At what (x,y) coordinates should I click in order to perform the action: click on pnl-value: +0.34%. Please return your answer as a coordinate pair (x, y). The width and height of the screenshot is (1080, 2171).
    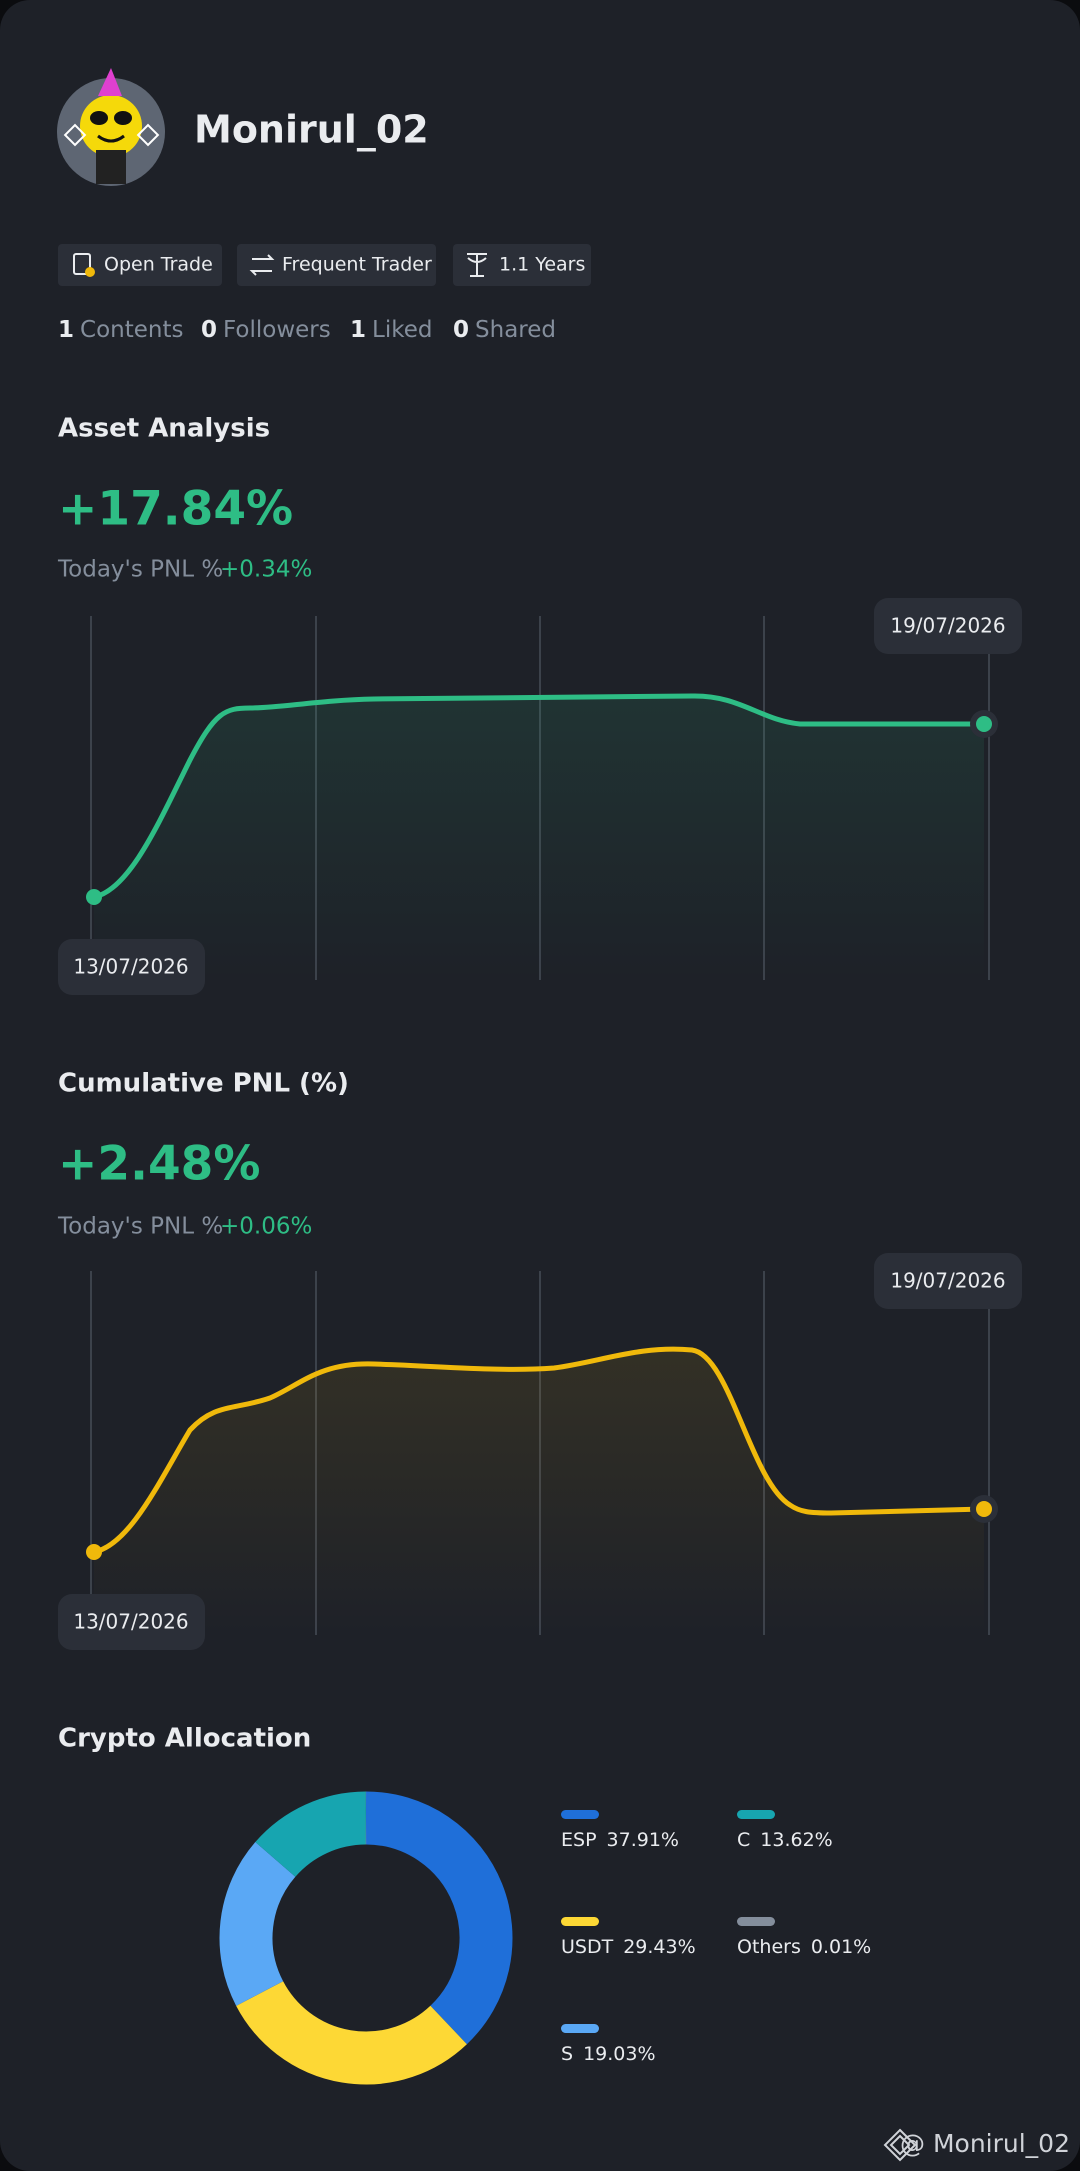
    Looking at the image, I should click on (266, 570).